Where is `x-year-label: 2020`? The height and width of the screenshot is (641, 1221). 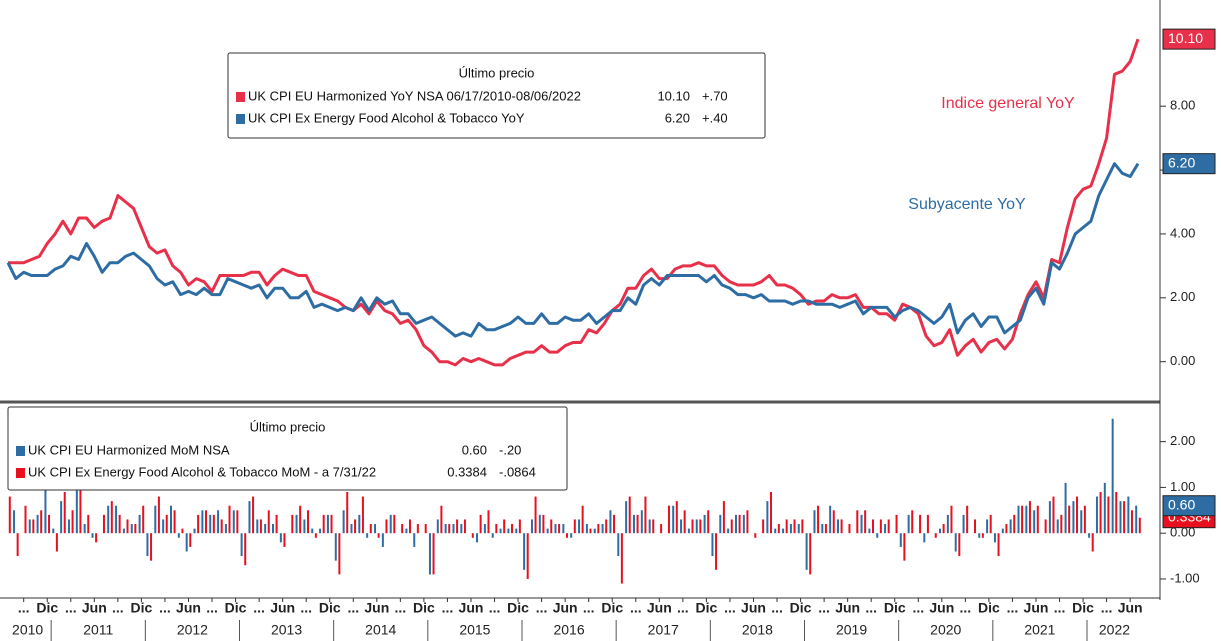
x-year-label: 2020 is located at coordinates (945, 630).